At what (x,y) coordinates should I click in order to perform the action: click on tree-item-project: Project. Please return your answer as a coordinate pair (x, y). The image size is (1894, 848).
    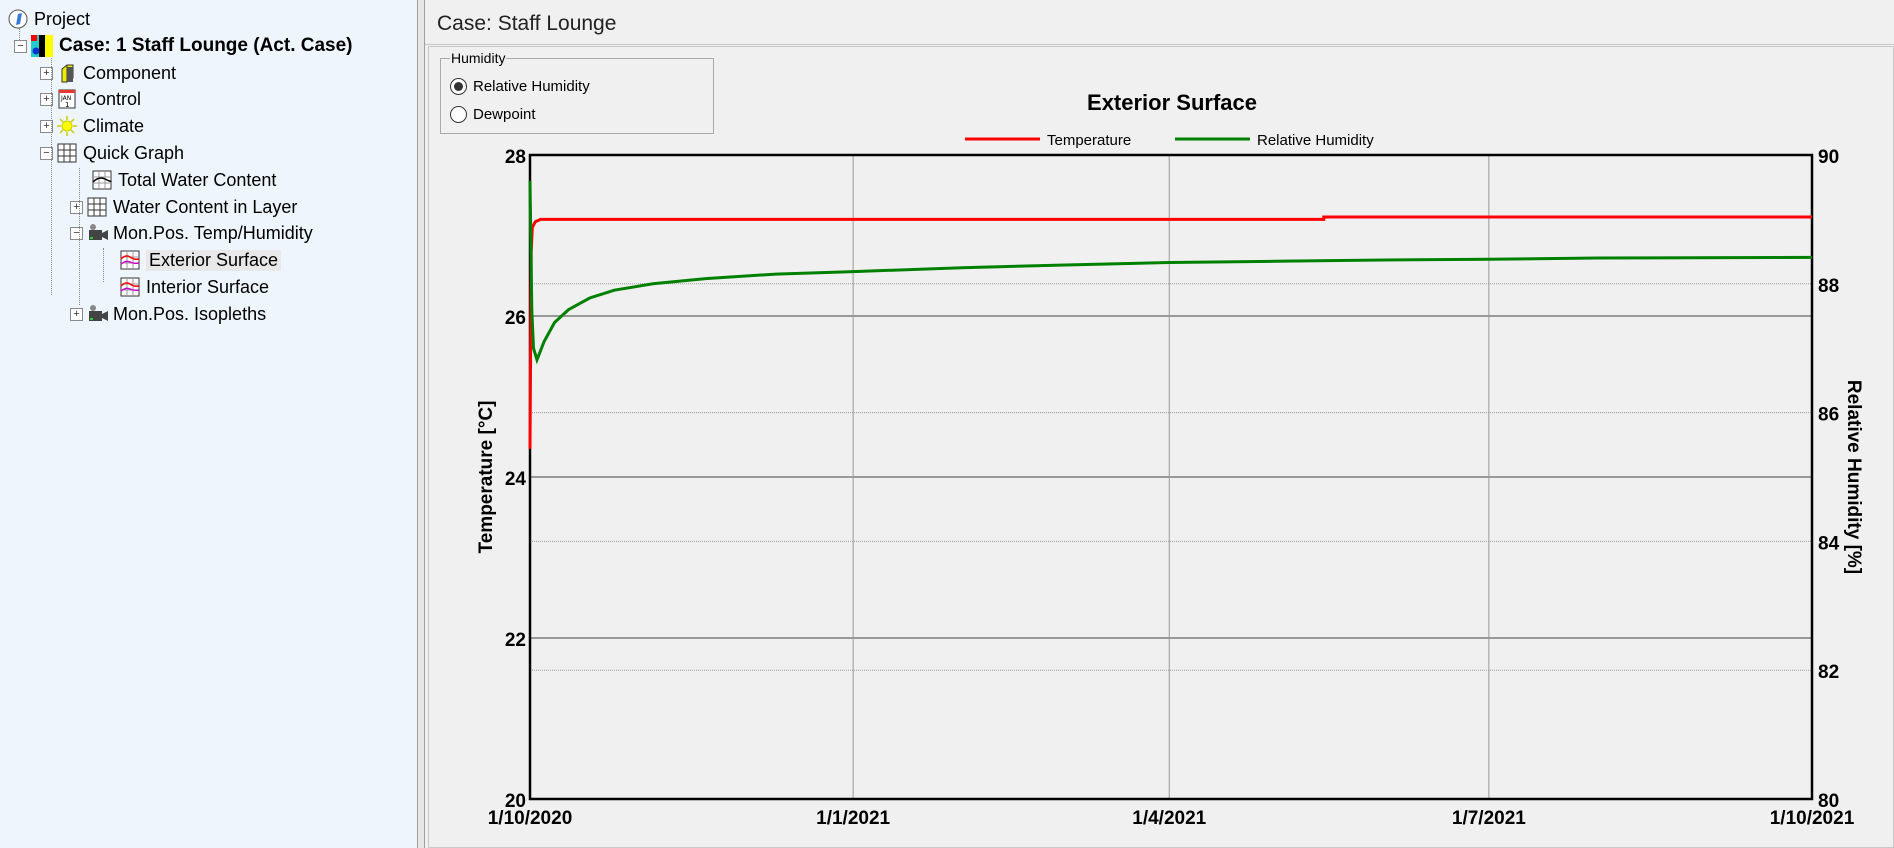
    Looking at the image, I should click on (49, 19).